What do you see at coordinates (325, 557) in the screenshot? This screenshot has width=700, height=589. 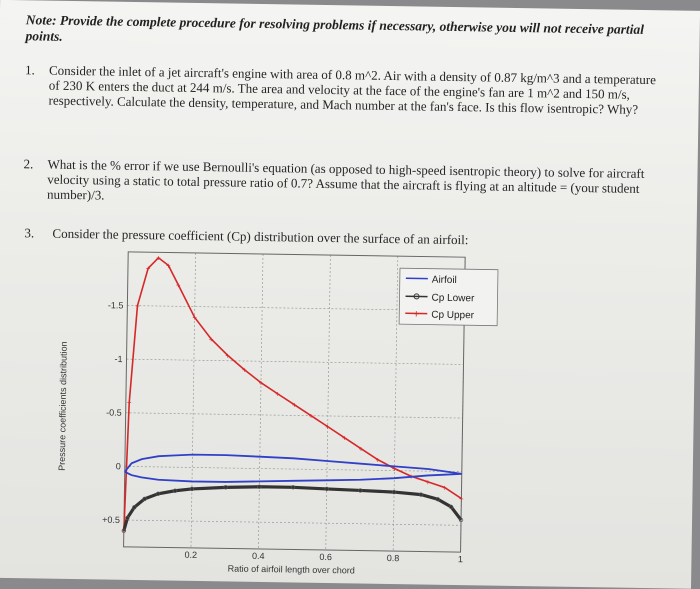 I see `x-tick-label: 0.6` at bounding box center [325, 557].